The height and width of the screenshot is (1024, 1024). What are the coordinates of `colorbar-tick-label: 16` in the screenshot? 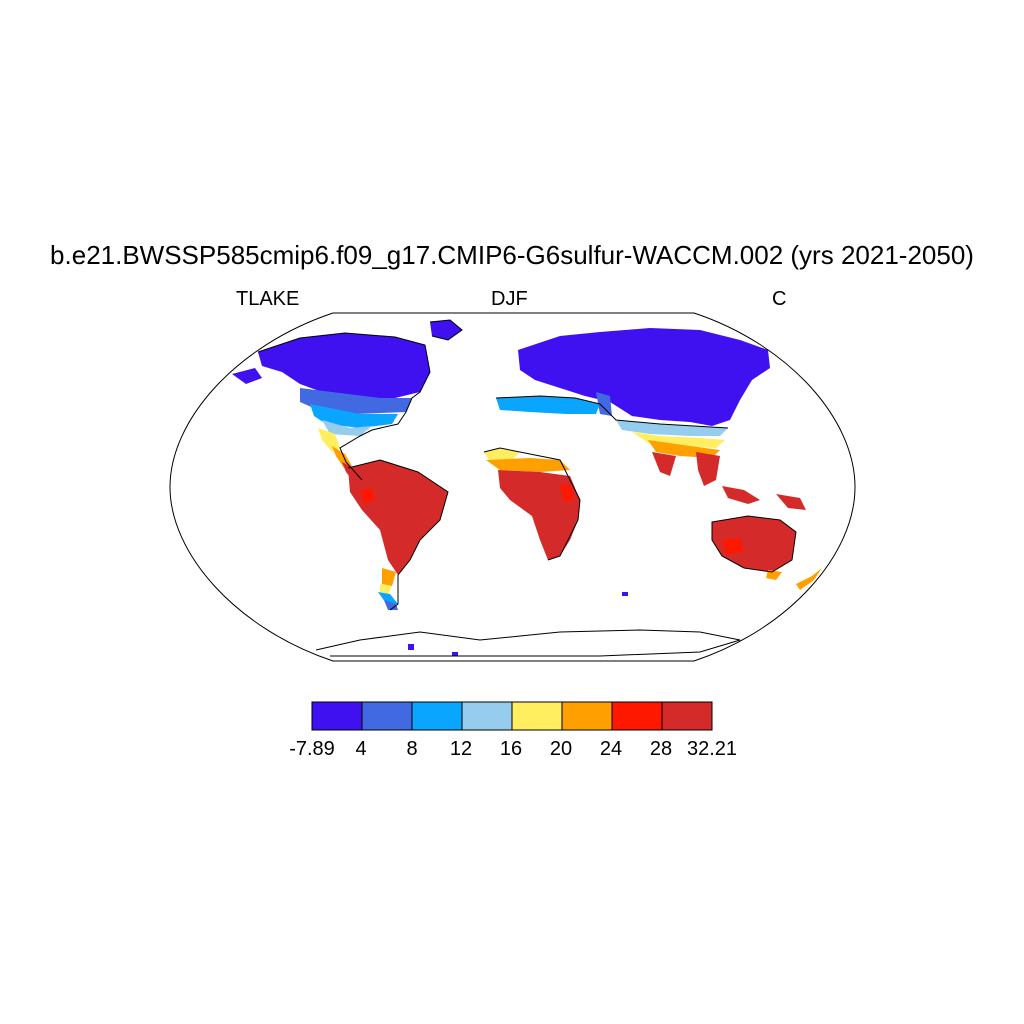 It's located at (511, 749).